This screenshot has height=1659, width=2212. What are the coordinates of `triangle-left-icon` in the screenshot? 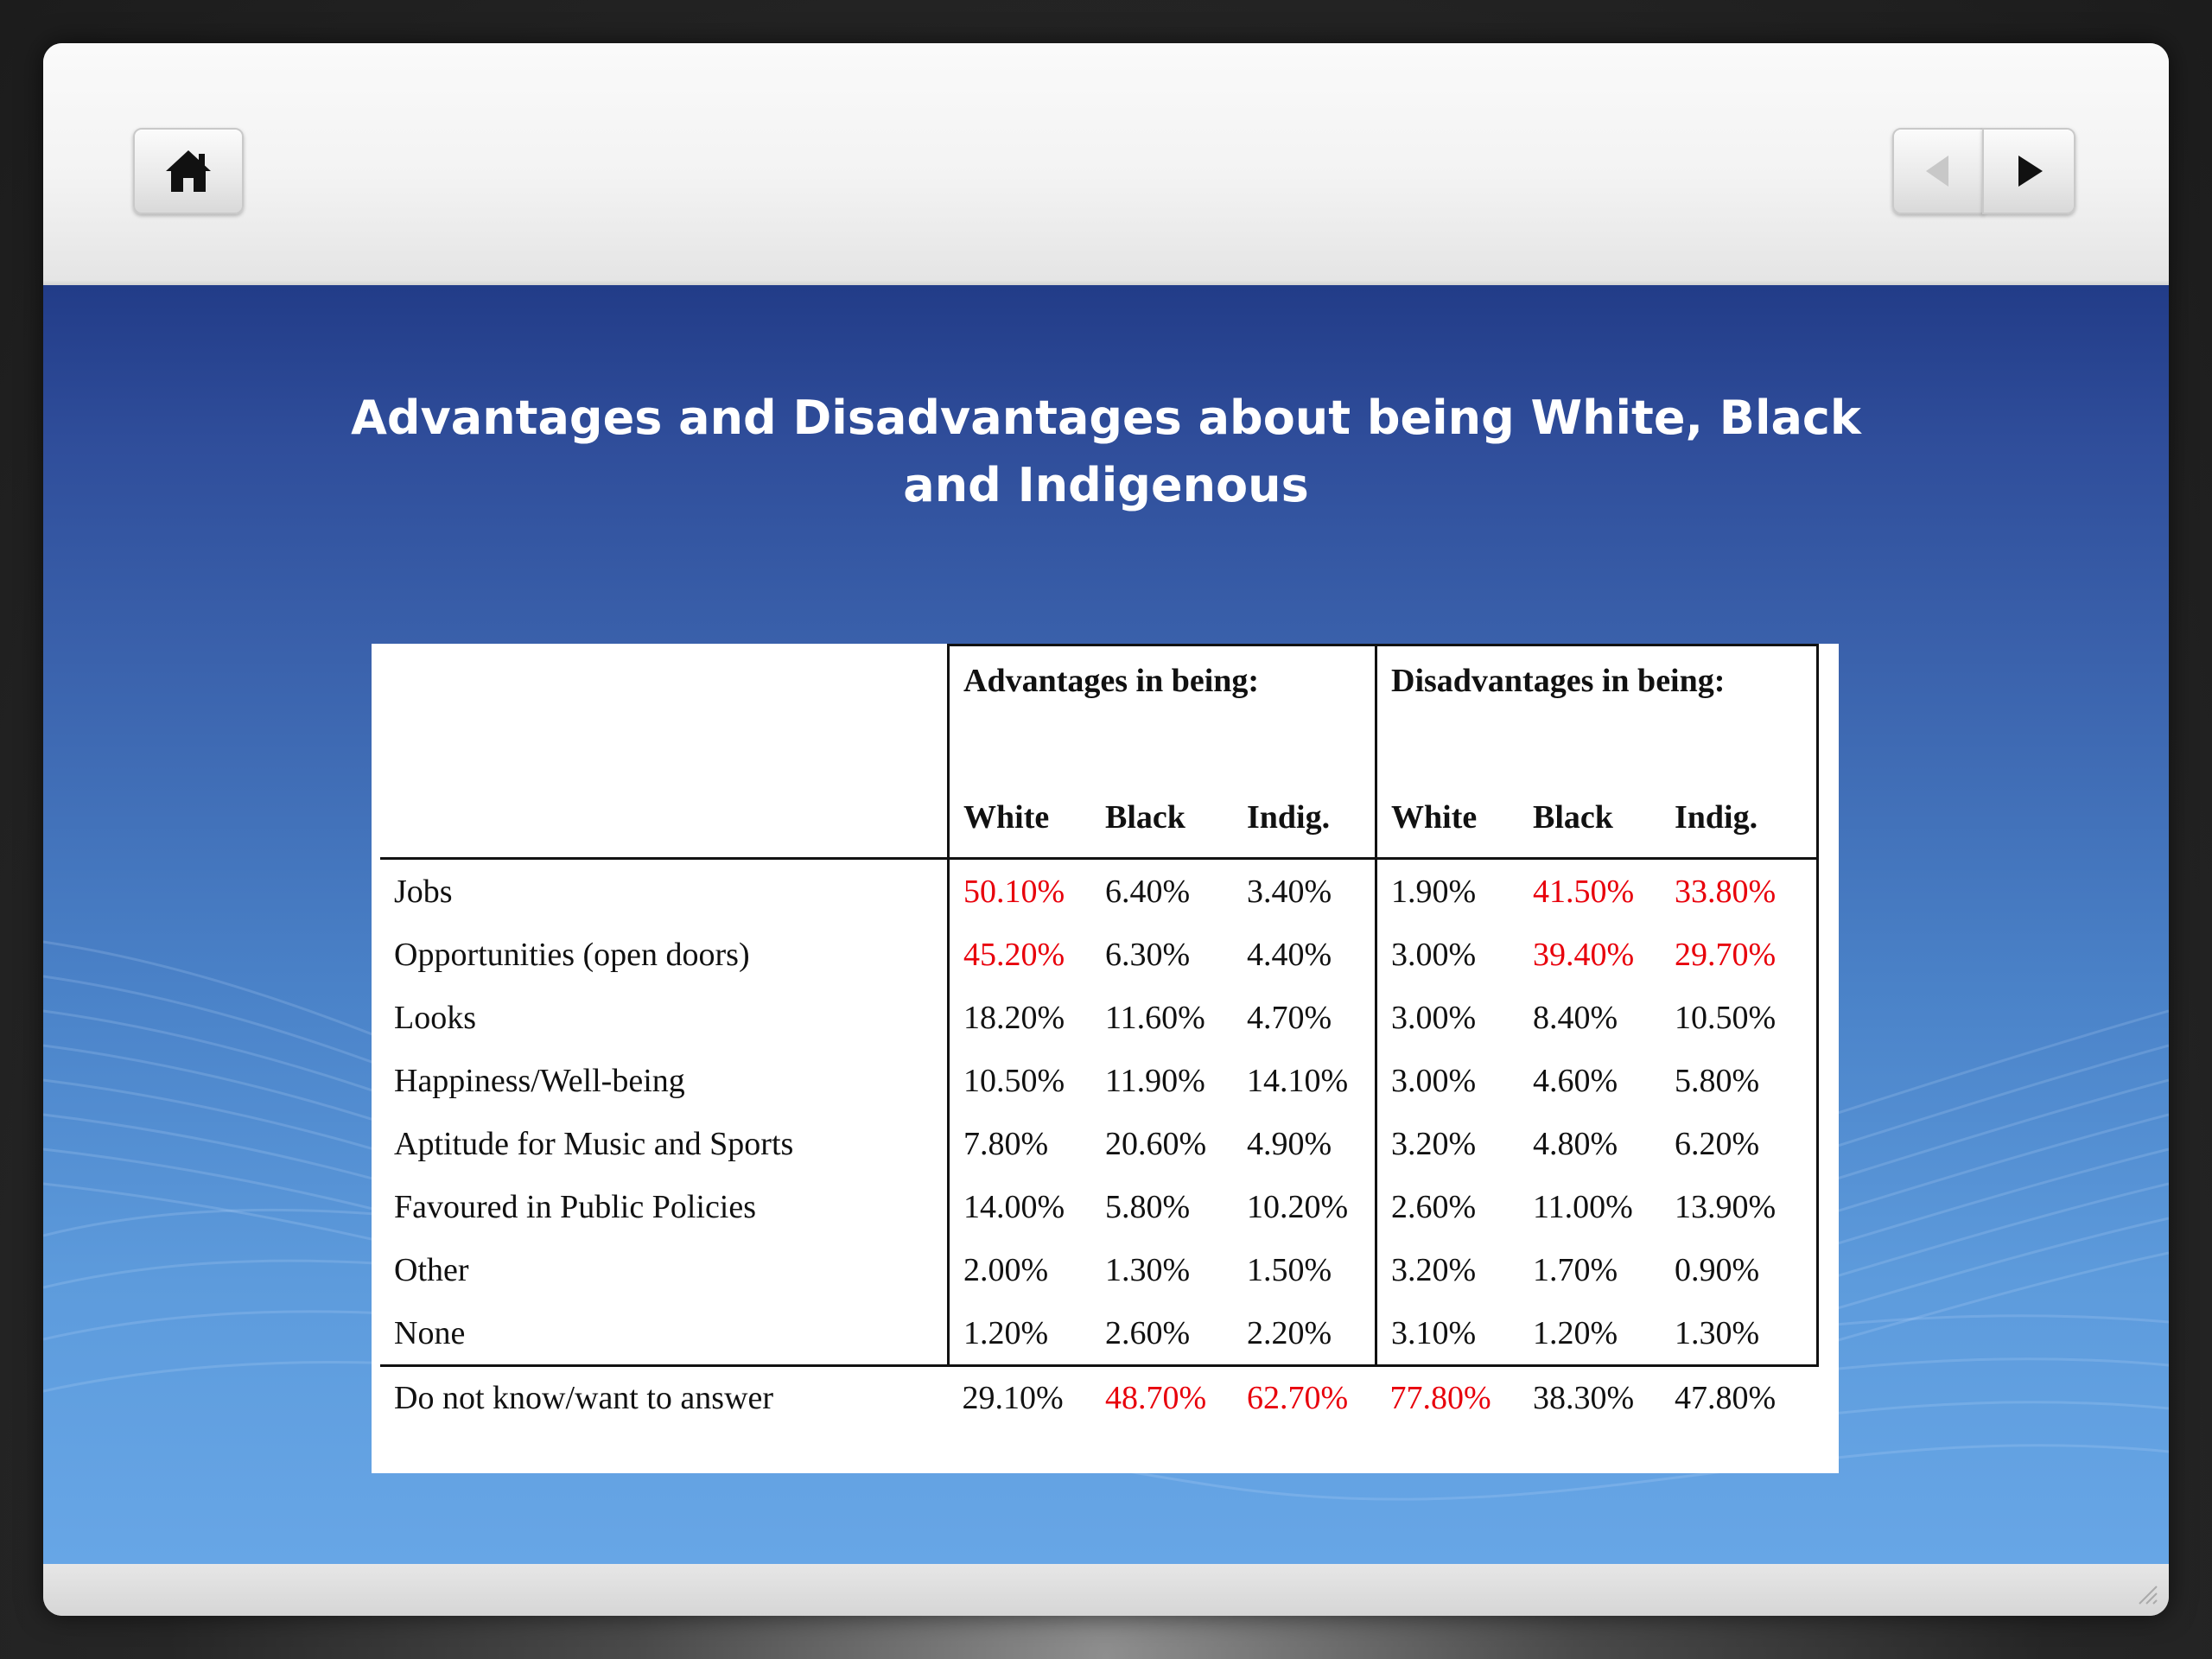 It's located at (1937, 171).